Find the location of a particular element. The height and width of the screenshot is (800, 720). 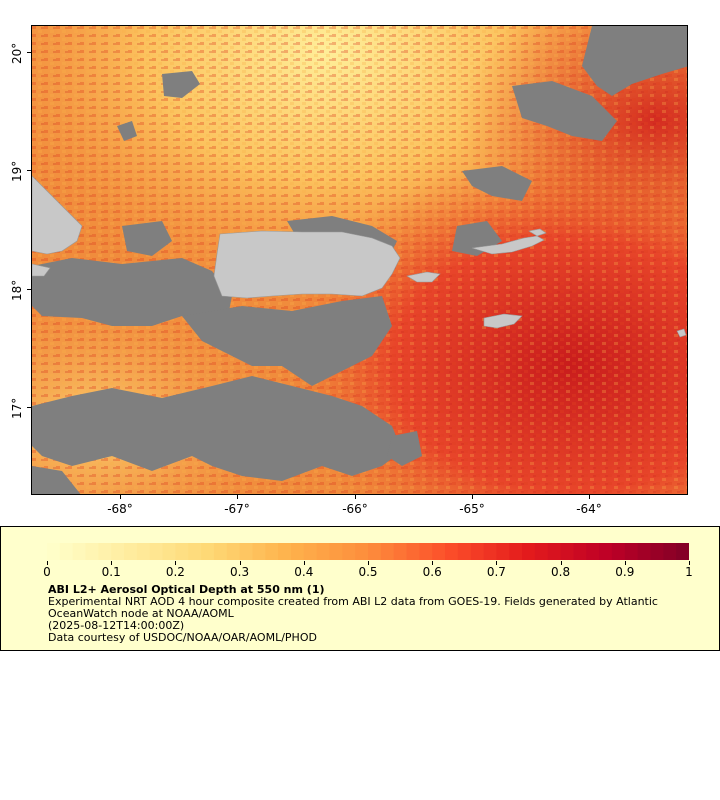

lon-tick-label: -66° is located at coordinates (355, 509).